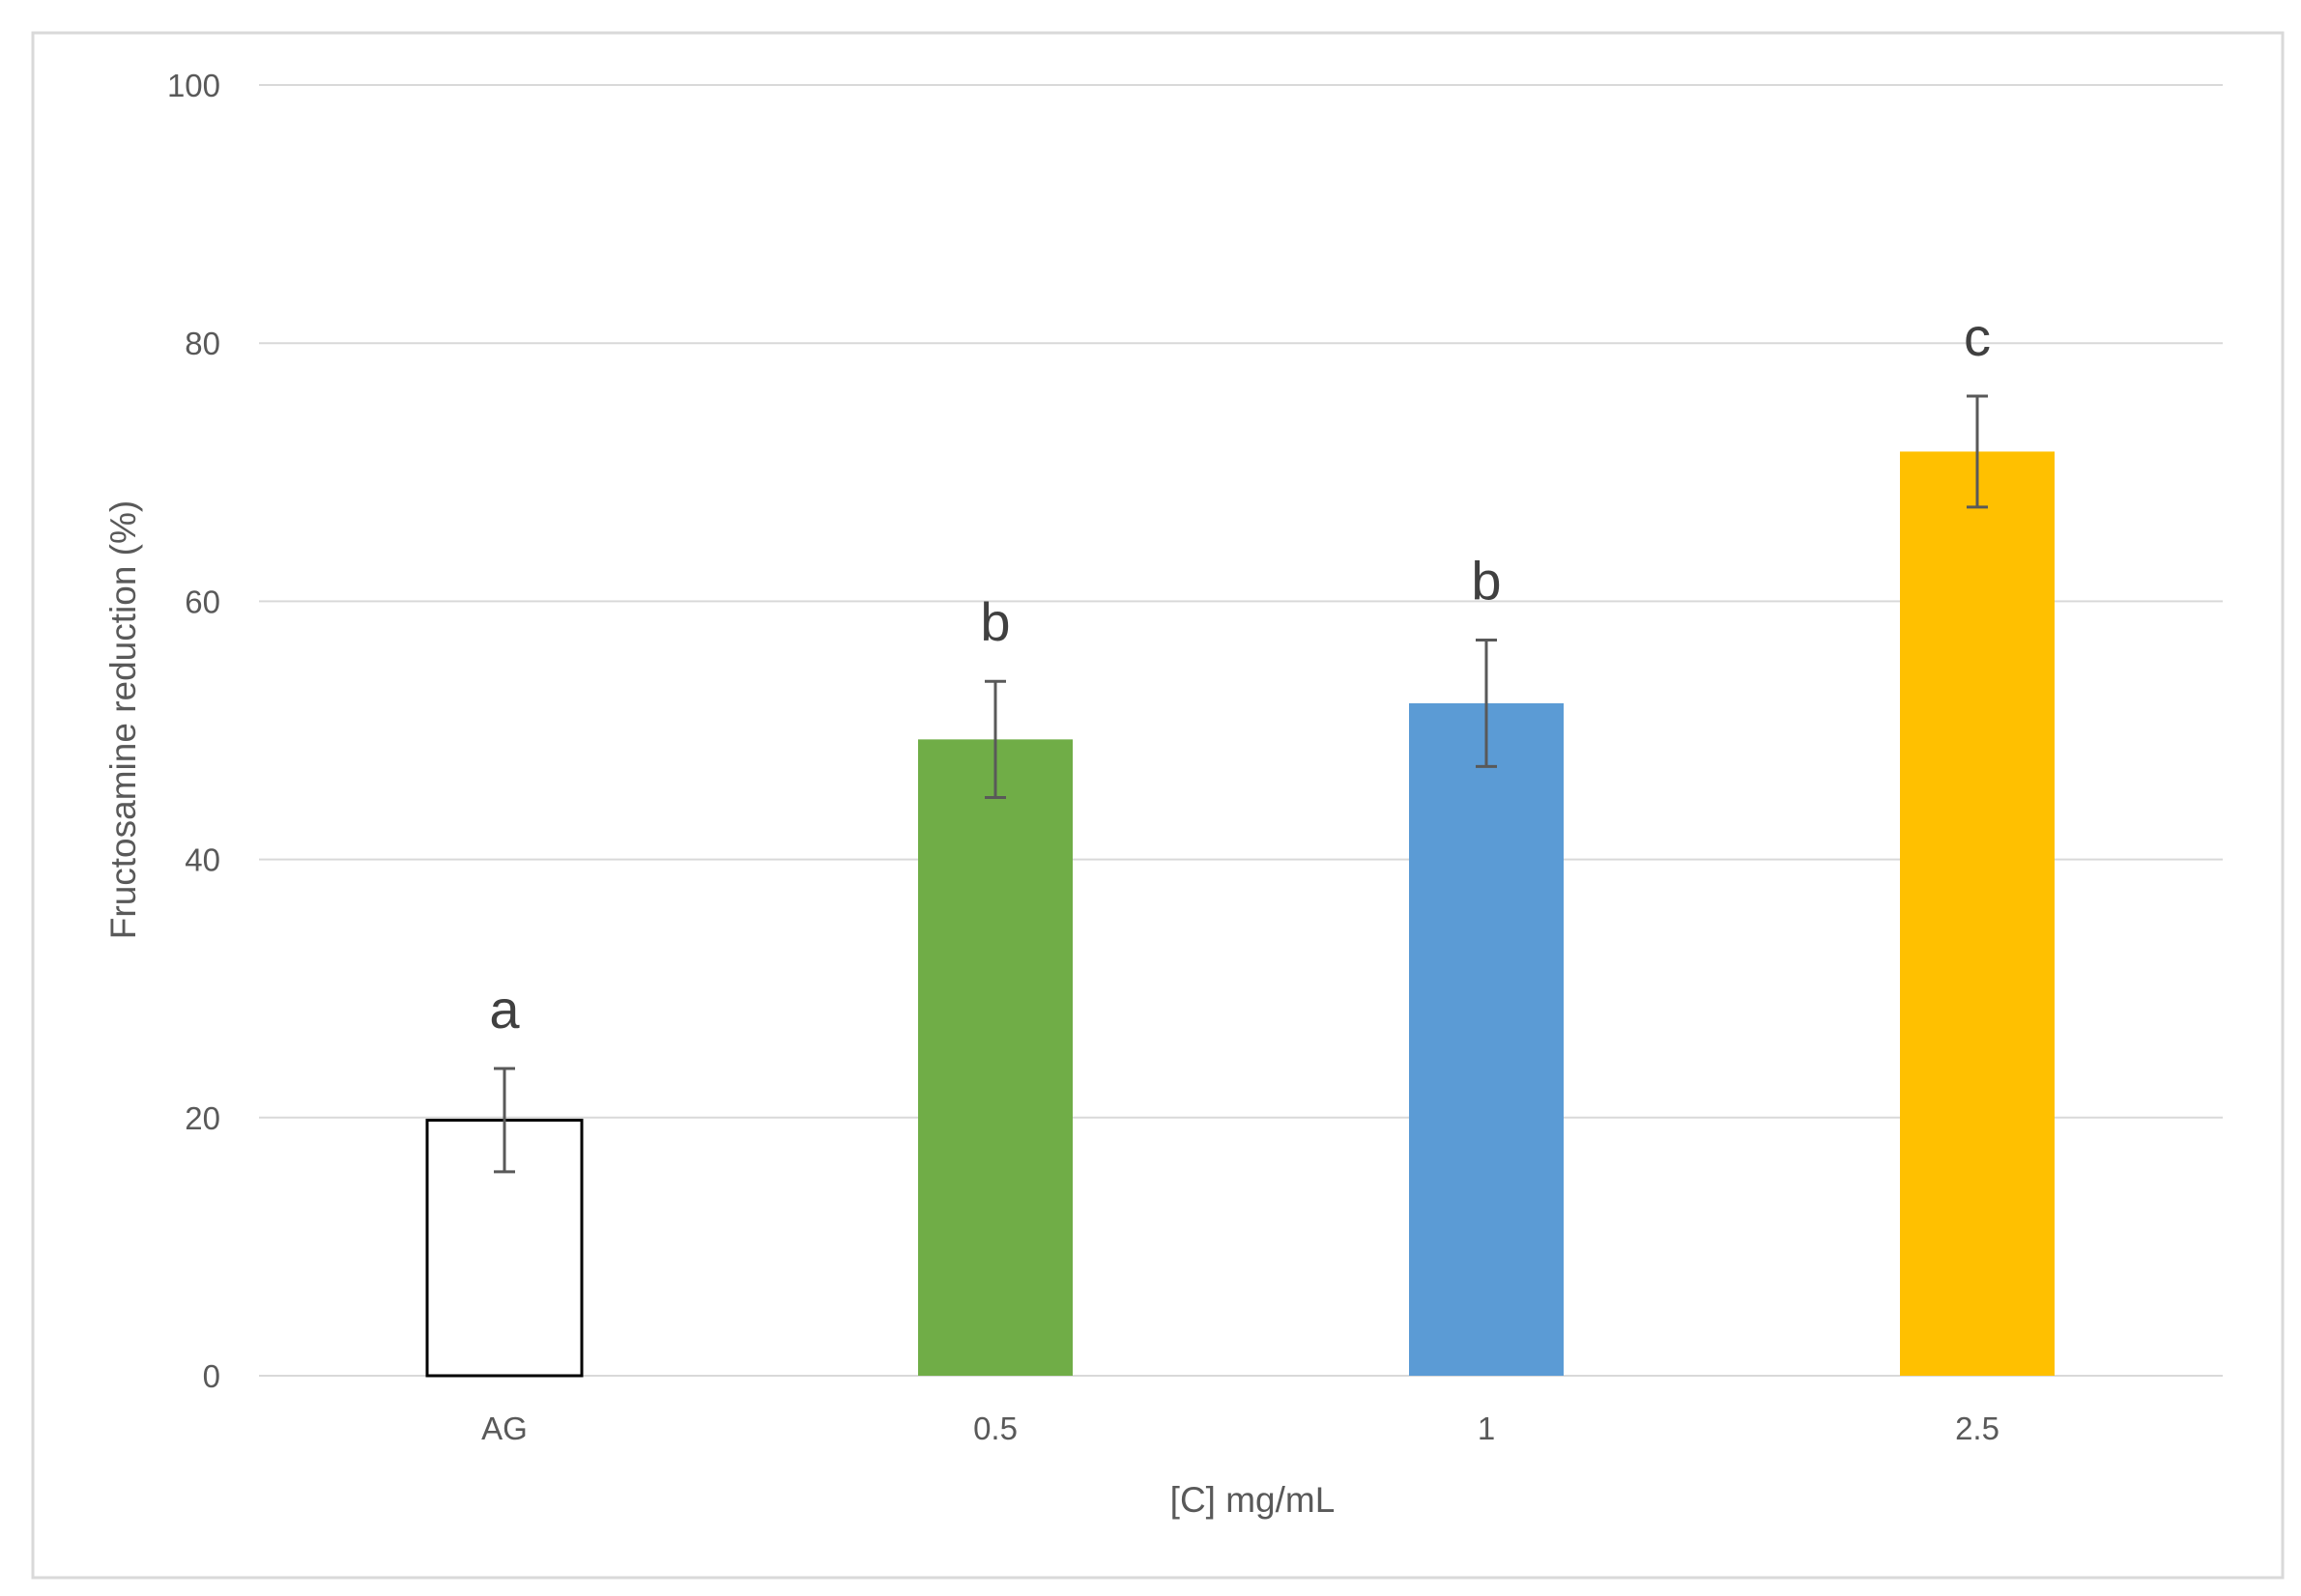 The image size is (2301, 1596). What do you see at coordinates (123, 719) in the screenshot?
I see `y-axis-label: Fructosamine reduction (%)` at bounding box center [123, 719].